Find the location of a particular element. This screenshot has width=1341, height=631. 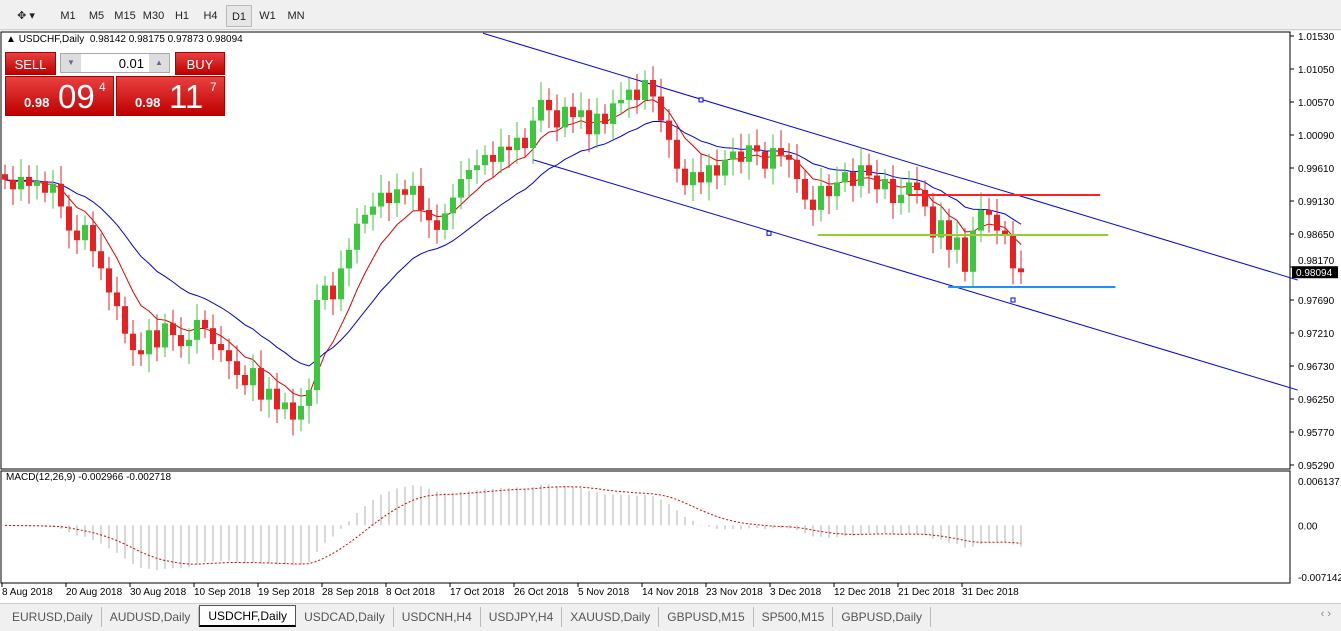

timeframe-mn: MN is located at coordinates (296, 16).